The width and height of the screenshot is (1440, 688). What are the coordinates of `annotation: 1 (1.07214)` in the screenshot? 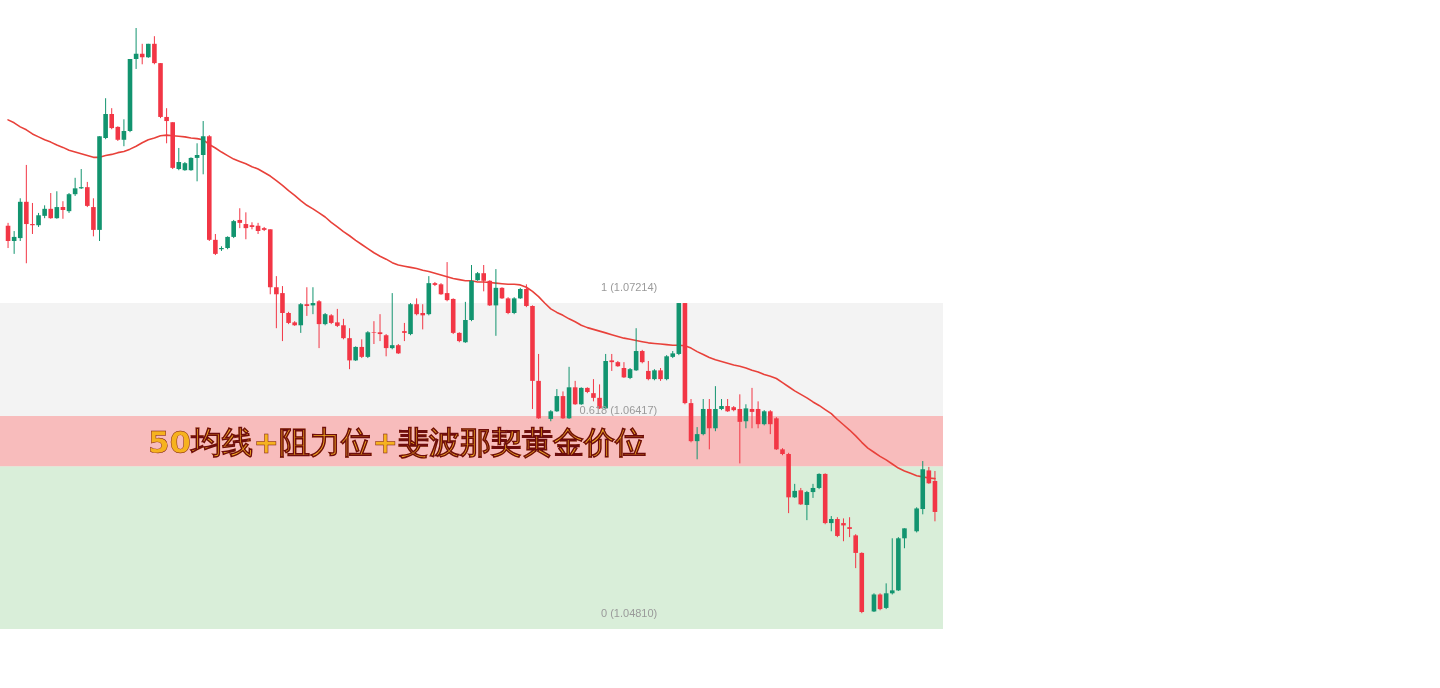 It's located at (629, 287).